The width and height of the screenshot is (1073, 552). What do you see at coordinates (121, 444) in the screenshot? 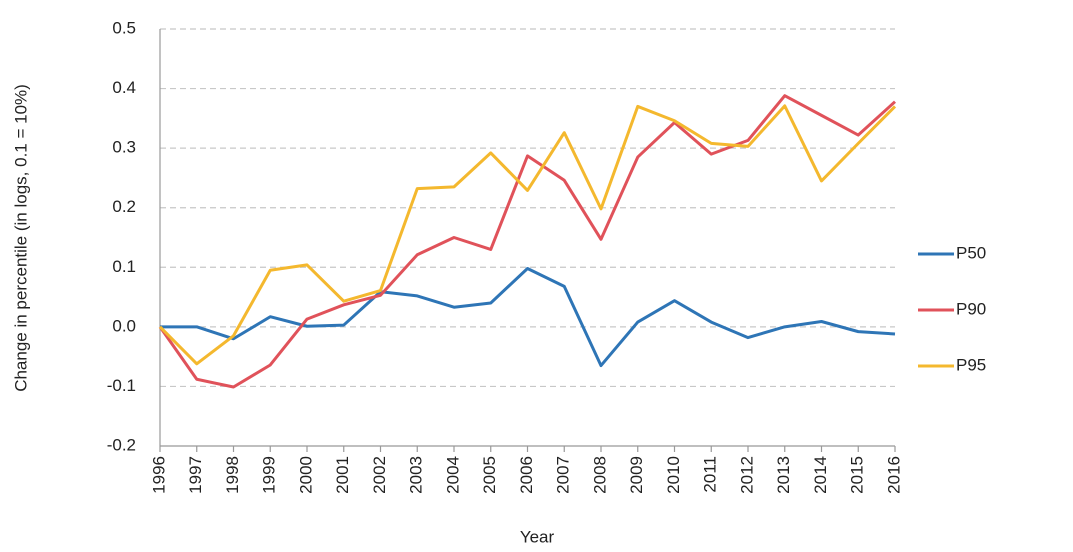
I see `y-tick-label: -0.2` at bounding box center [121, 444].